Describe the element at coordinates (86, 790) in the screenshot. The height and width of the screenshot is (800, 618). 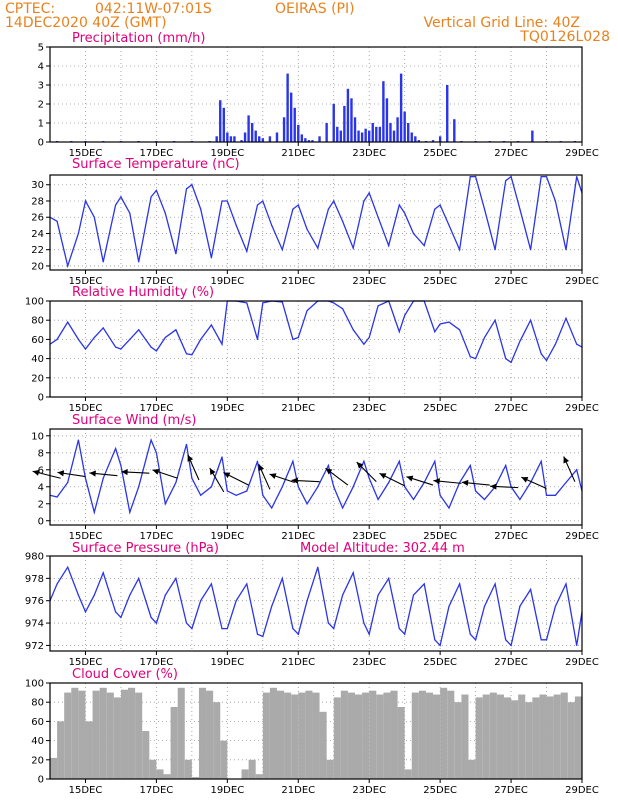
I see `cloud-xtick-label: 15DEC` at that location.